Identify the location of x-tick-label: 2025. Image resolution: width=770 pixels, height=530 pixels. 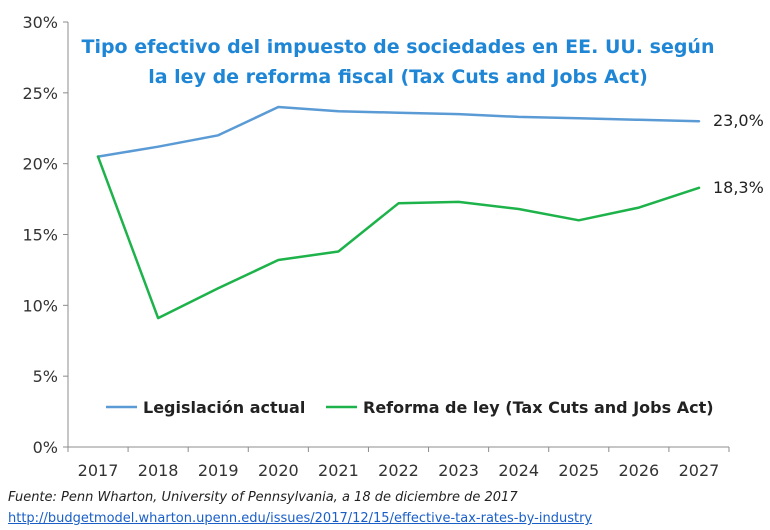
(578, 470).